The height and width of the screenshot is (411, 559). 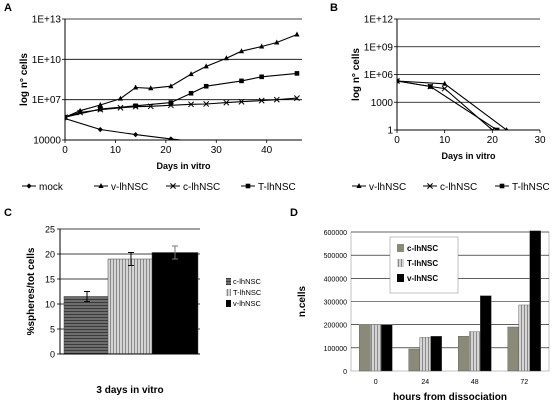 What do you see at coordinates (65, 150) in the screenshot?
I see `x-tick-label: 0` at bounding box center [65, 150].